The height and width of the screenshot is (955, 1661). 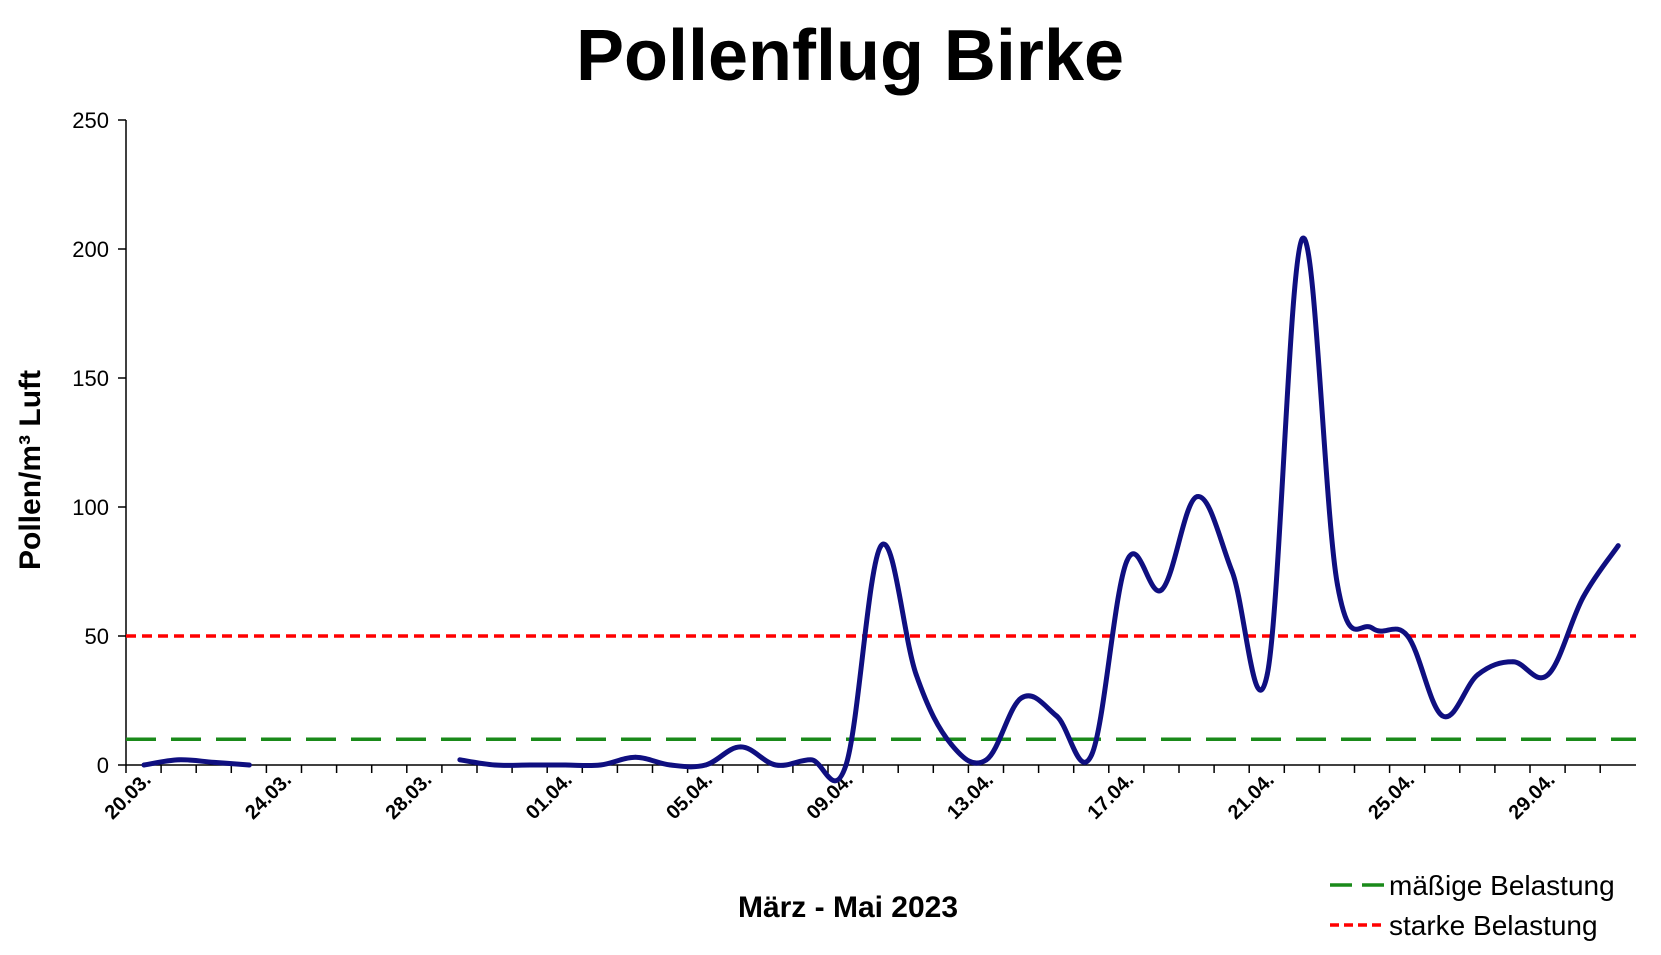 I want to click on legend: mäßige Belastung starke Belastung, so click(x=1472, y=905).